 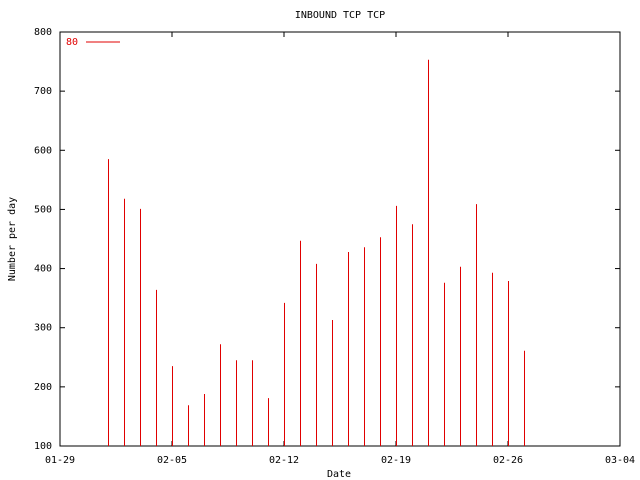 I want to click on y-tick-label: 400, so click(x=43, y=269).